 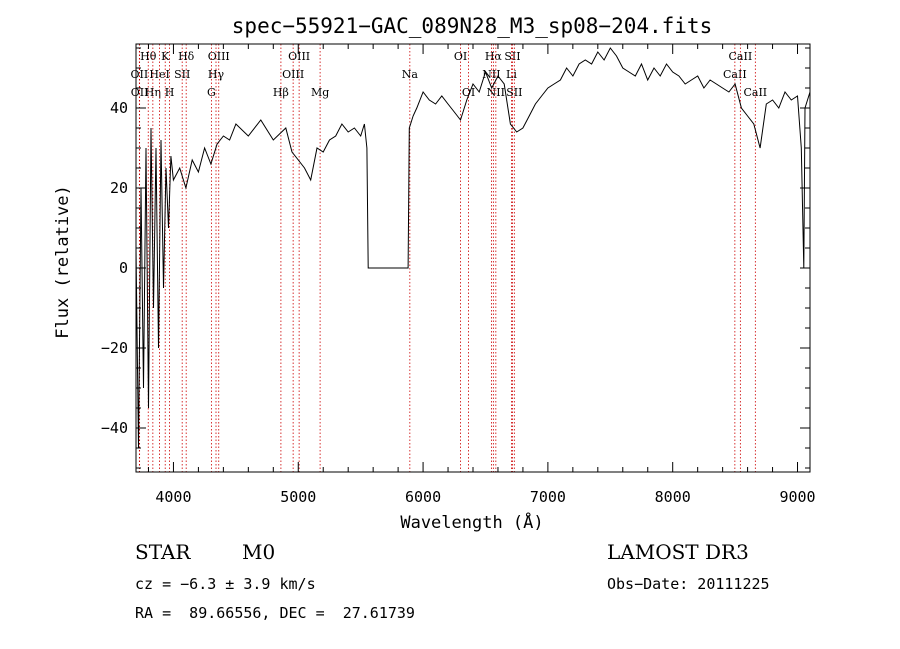 What do you see at coordinates (216, 74) in the screenshot?
I see `line-marker-label: Hγ` at bounding box center [216, 74].